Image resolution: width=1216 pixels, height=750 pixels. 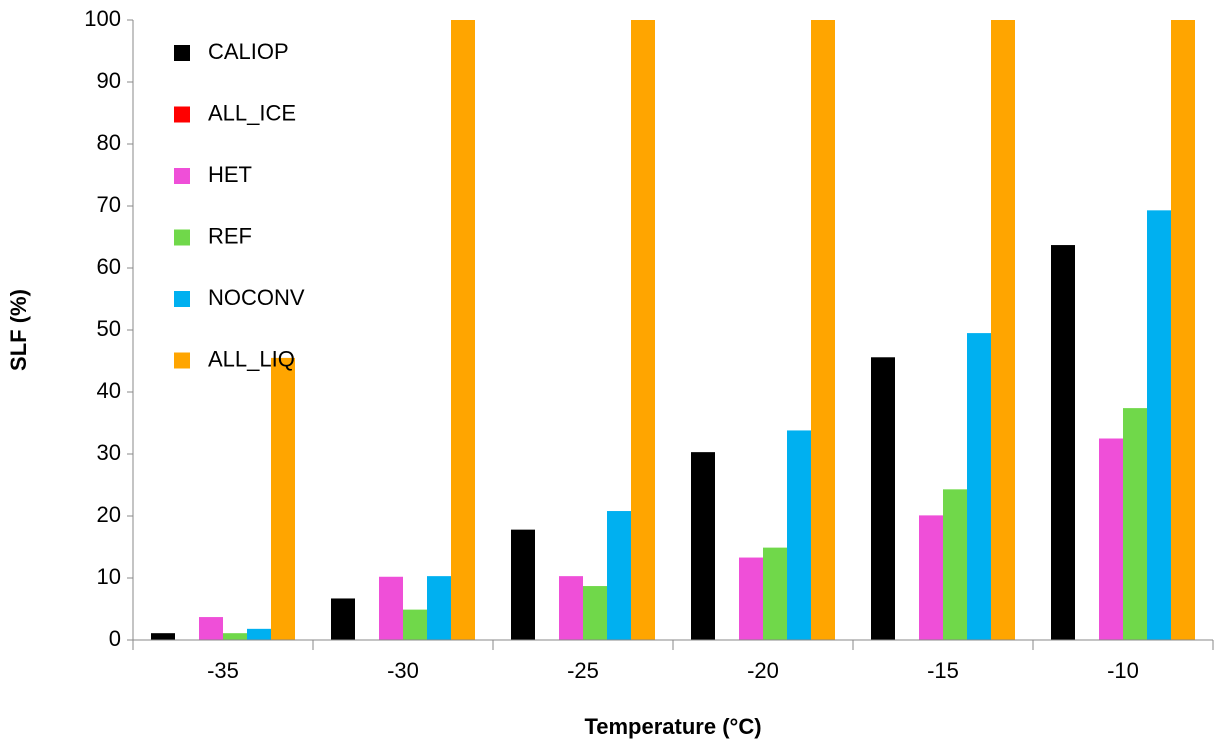 What do you see at coordinates (672, 726) in the screenshot?
I see `x-axis-label: Temperature (°C)` at bounding box center [672, 726].